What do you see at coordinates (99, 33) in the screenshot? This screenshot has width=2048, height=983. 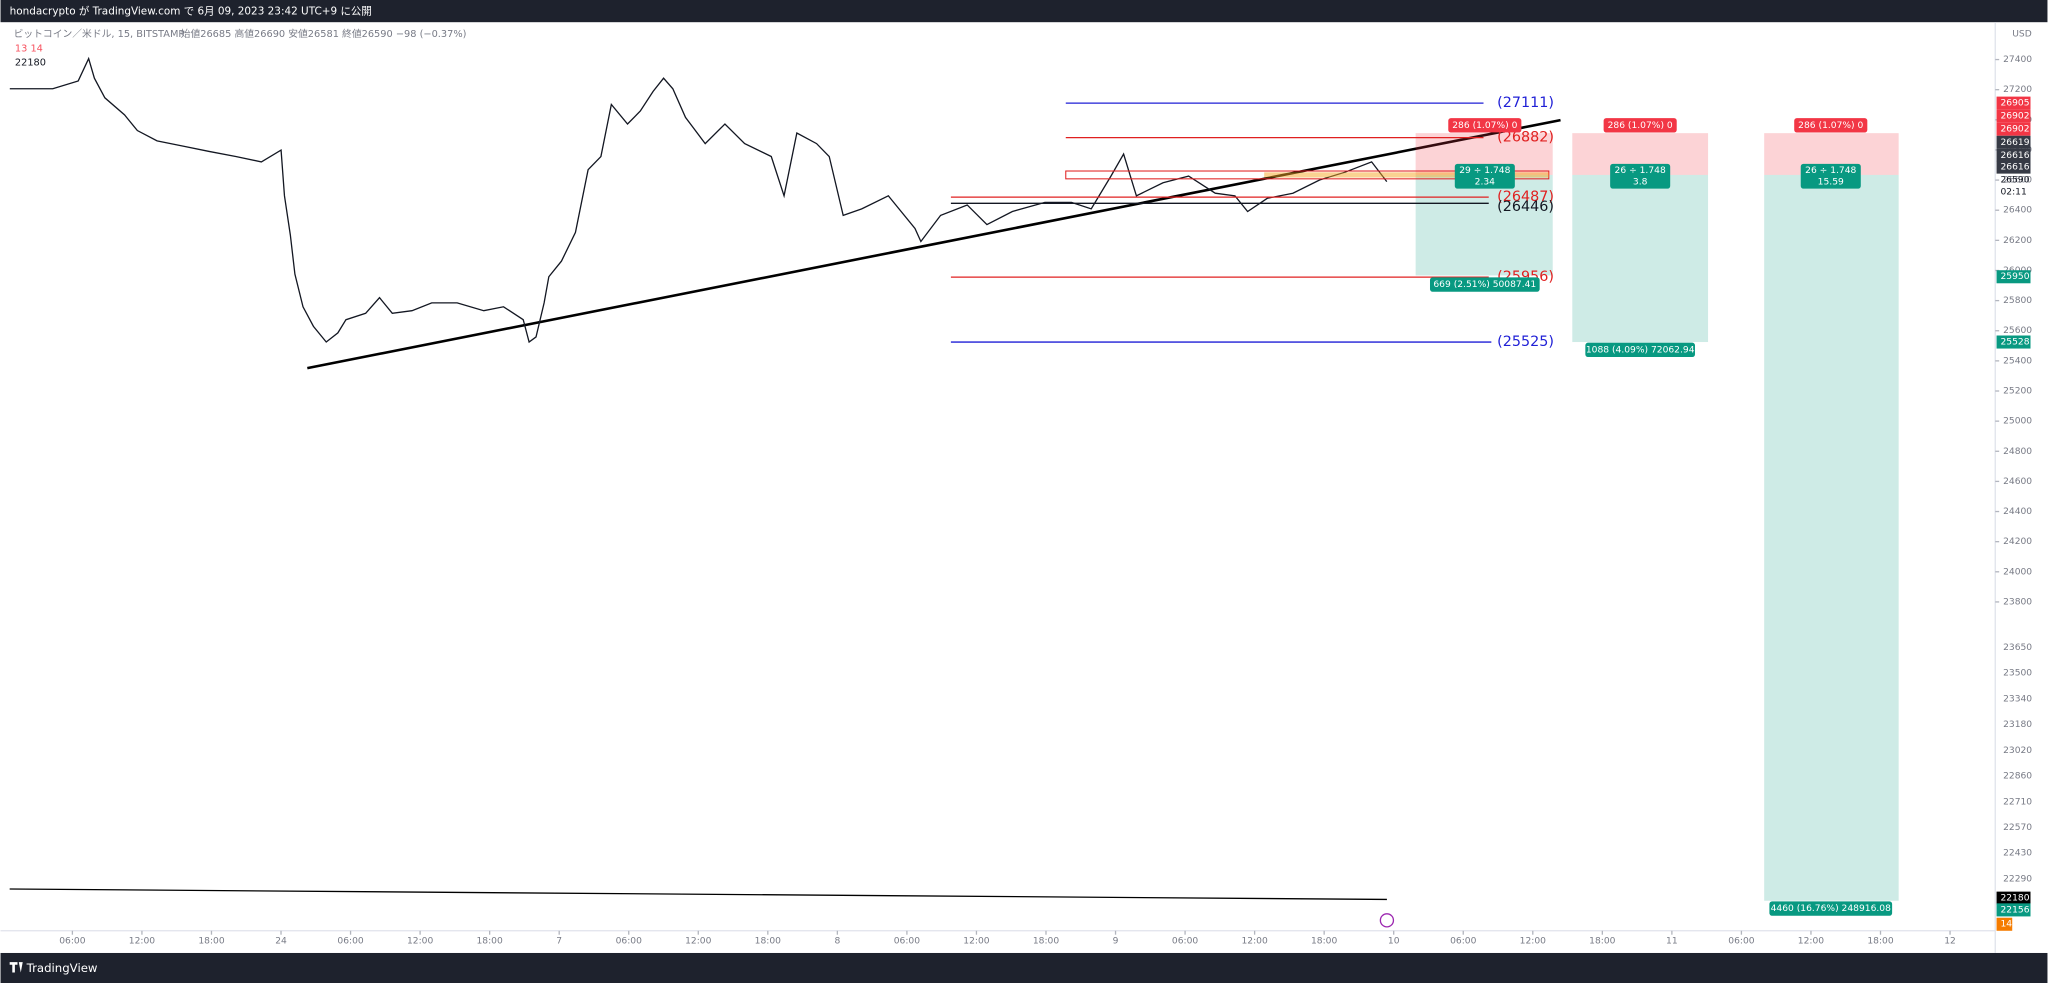 I see `legend-symbol: ビットコイン／米ドル, 15, BITSTAMP` at bounding box center [99, 33].